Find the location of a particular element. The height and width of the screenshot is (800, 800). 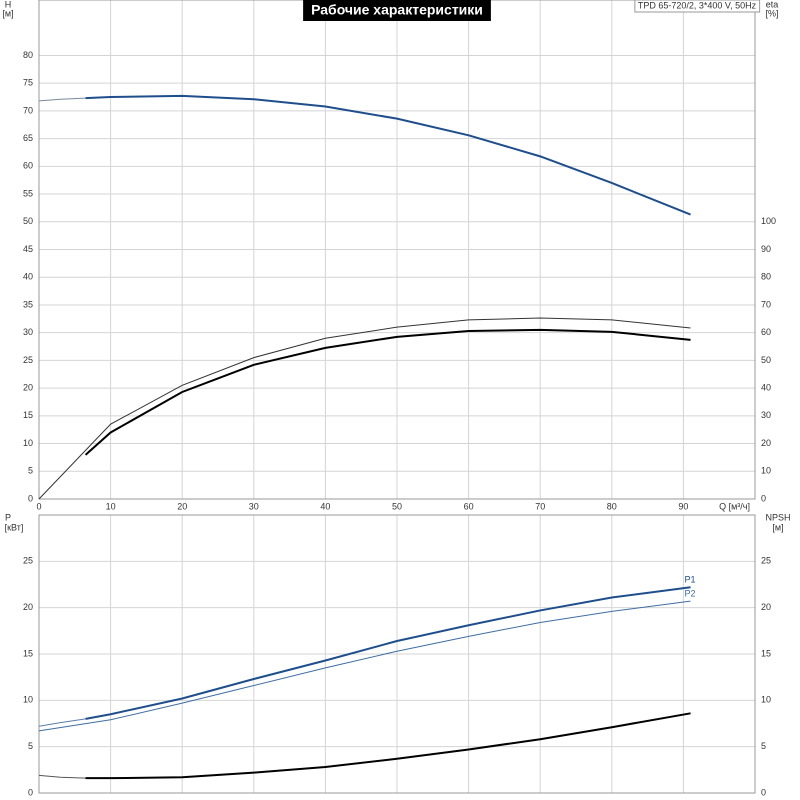

y2-tick-label: 60 is located at coordinates (766, 332).